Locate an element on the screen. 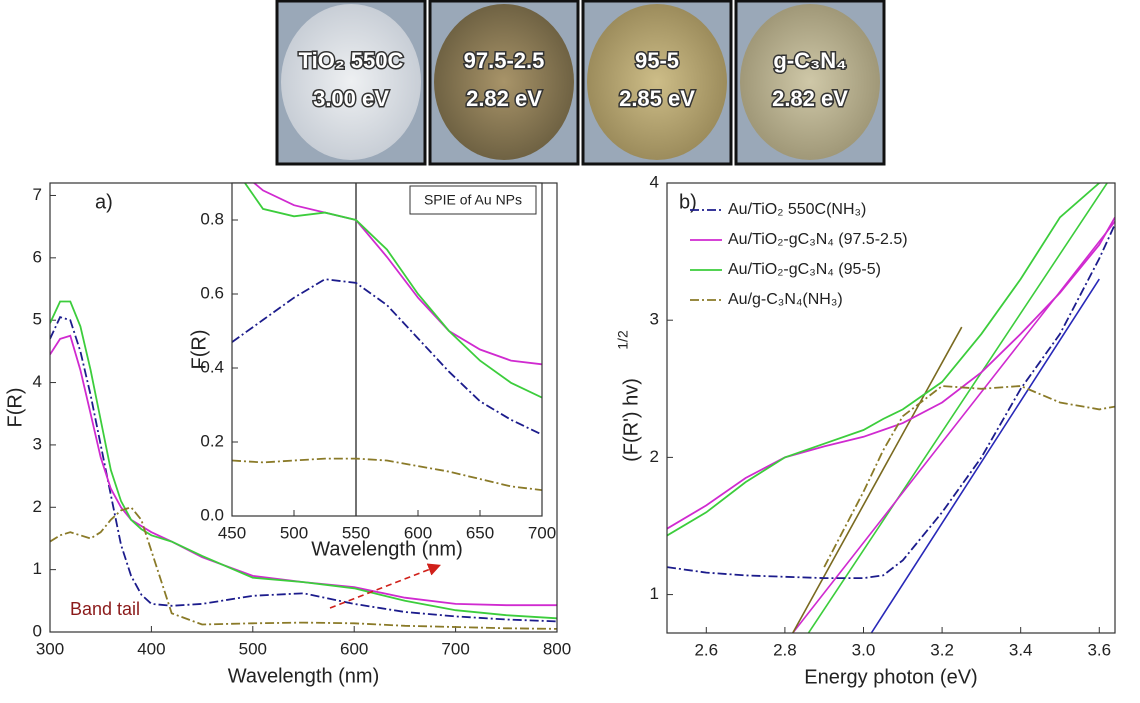 This screenshot has width=1140, height=703. x-tick-label: 3.2 is located at coordinates (942, 649).